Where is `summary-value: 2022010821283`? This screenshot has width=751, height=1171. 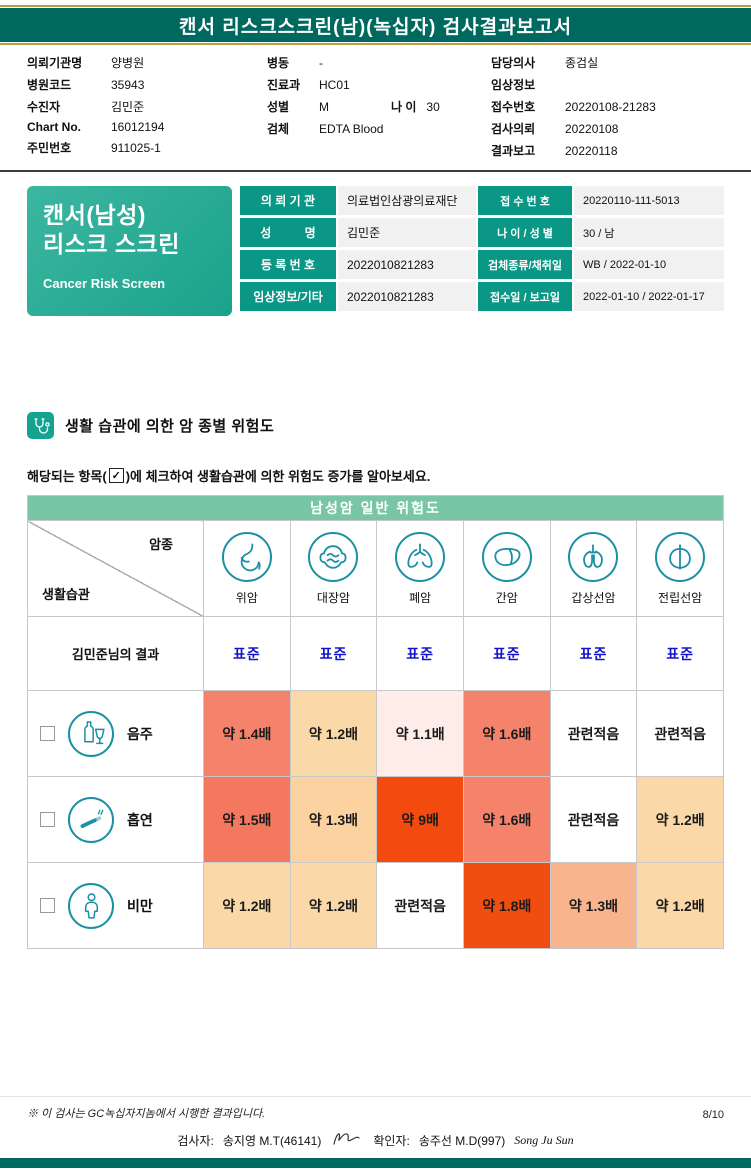 summary-value: 2022010821283 is located at coordinates (407, 296).